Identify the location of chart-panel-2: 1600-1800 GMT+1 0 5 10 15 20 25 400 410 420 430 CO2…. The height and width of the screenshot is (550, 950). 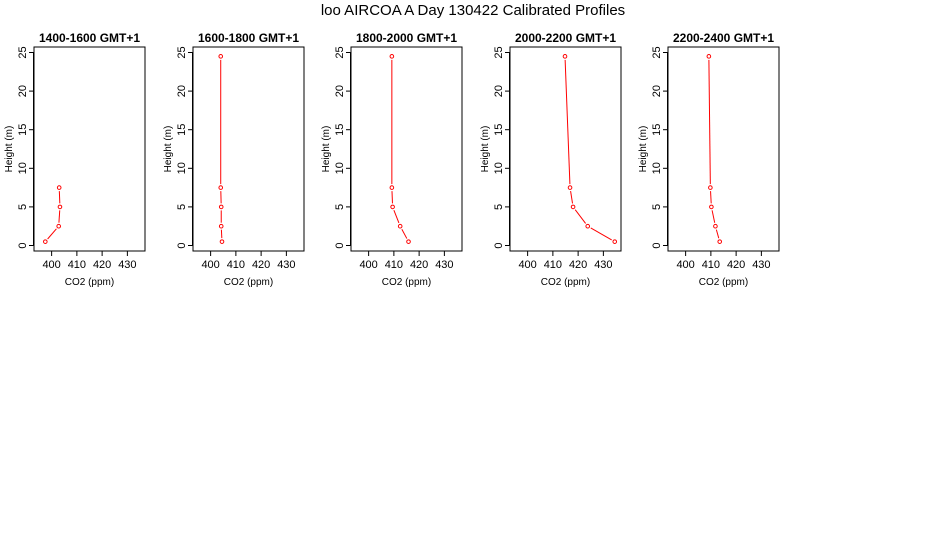
(234, 159).